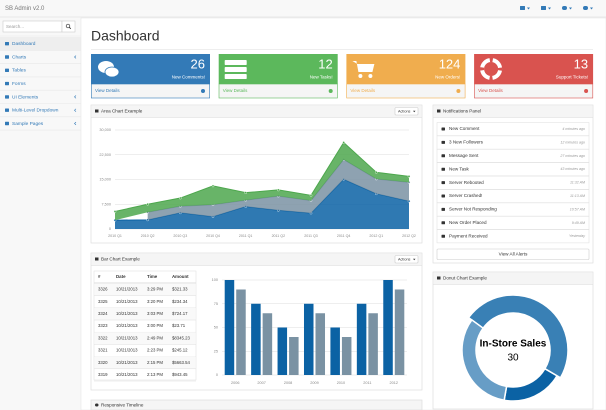 This screenshot has width=606, height=410. What do you see at coordinates (464, 155) in the screenshot?
I see `notification-text: Message Sent` at bounding box center [464, 155].